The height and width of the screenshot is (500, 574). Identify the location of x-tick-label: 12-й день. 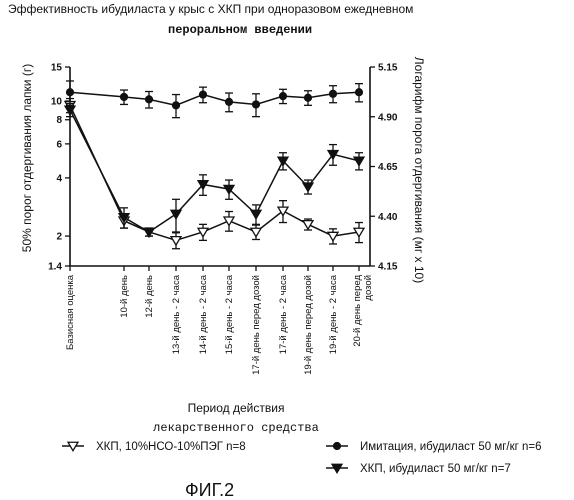
(149, 296).